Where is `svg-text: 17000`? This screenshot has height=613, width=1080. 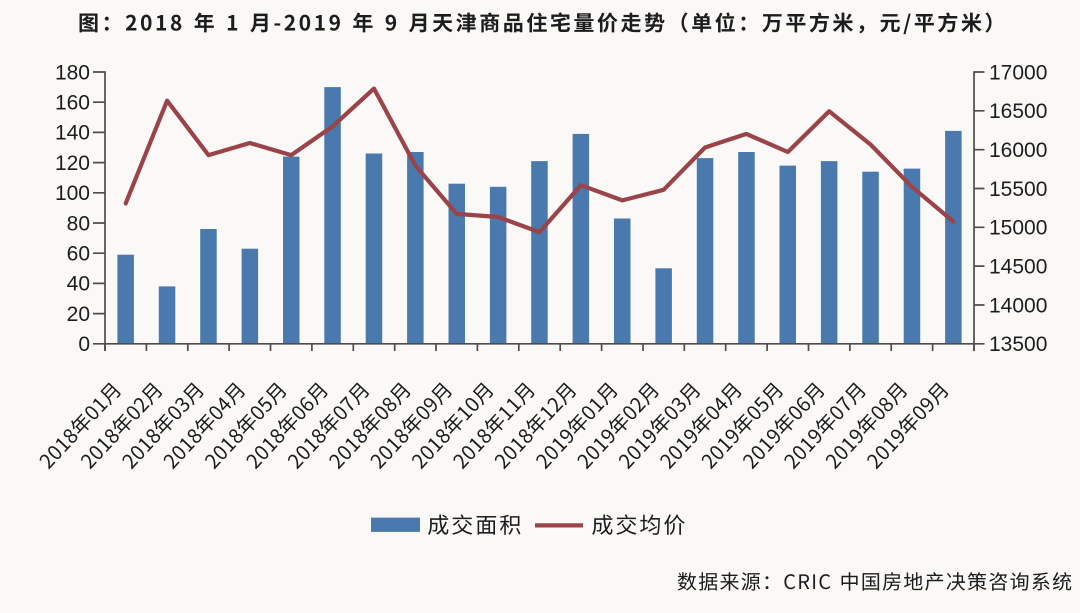
svg-text: 17000 is located at coordinates (1018, 72).